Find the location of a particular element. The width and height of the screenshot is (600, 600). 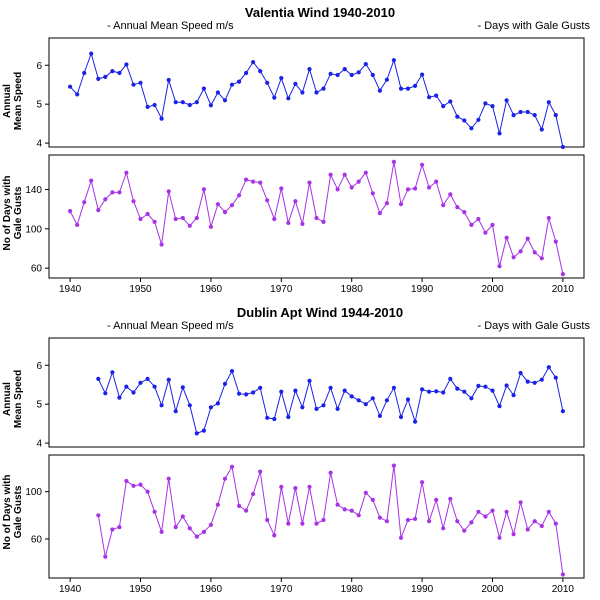

x-tick-label: 1970 is located at coordinates (281, 589).